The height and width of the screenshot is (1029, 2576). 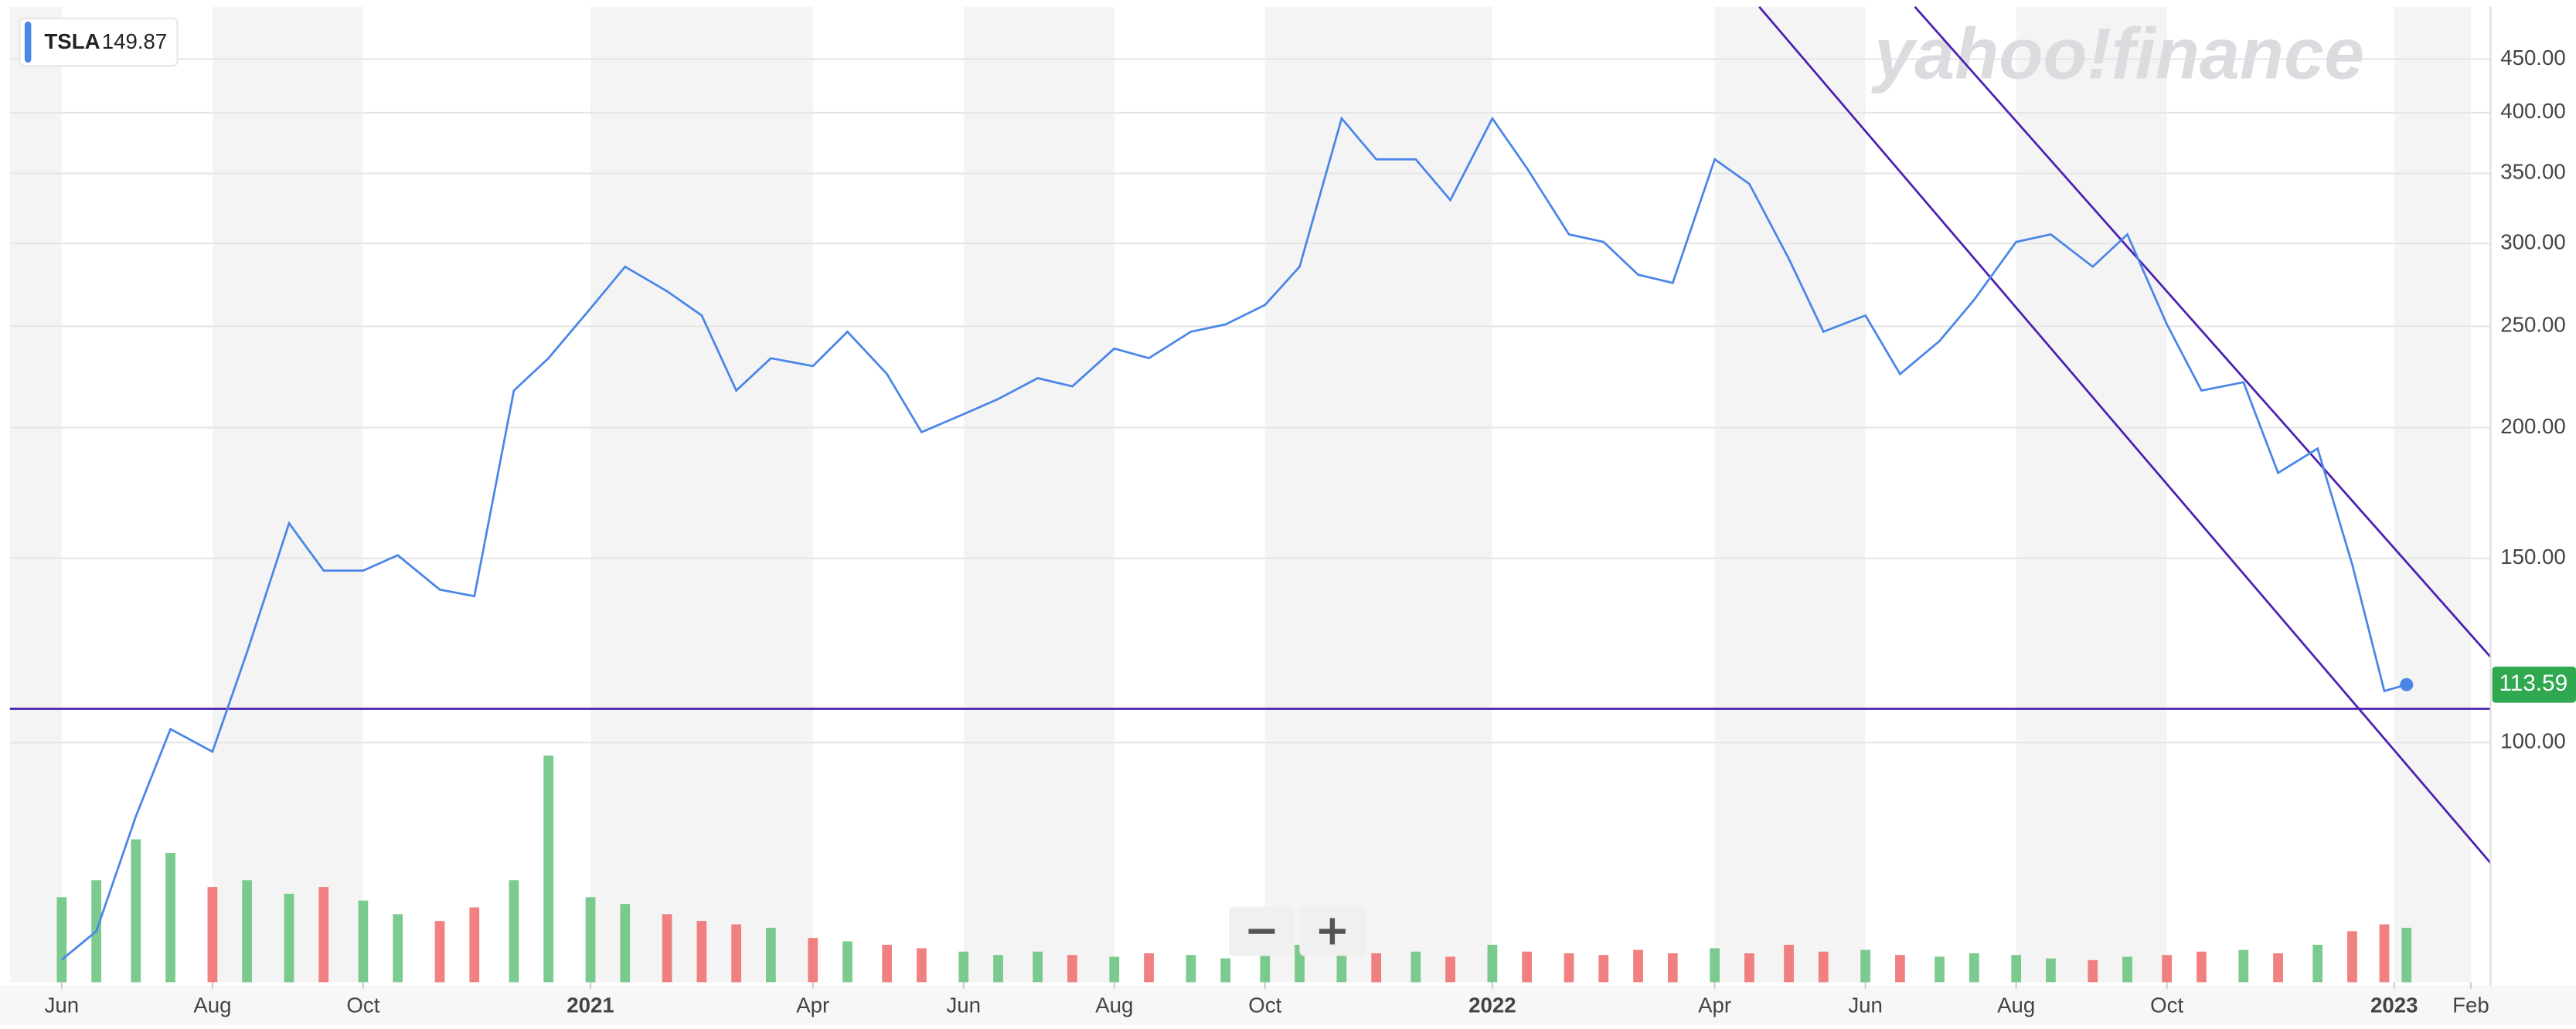 I want to click on last-point, so click(x=2407, y=684).